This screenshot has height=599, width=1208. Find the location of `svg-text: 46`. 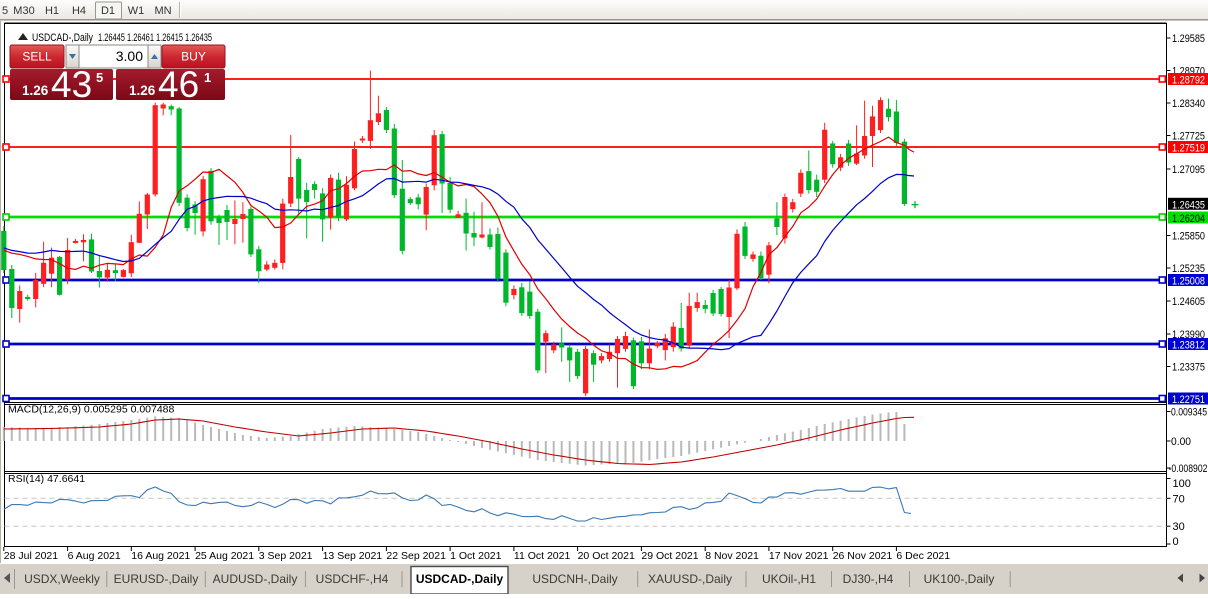

svg-text: 46 is located at coordinates (178, 84).